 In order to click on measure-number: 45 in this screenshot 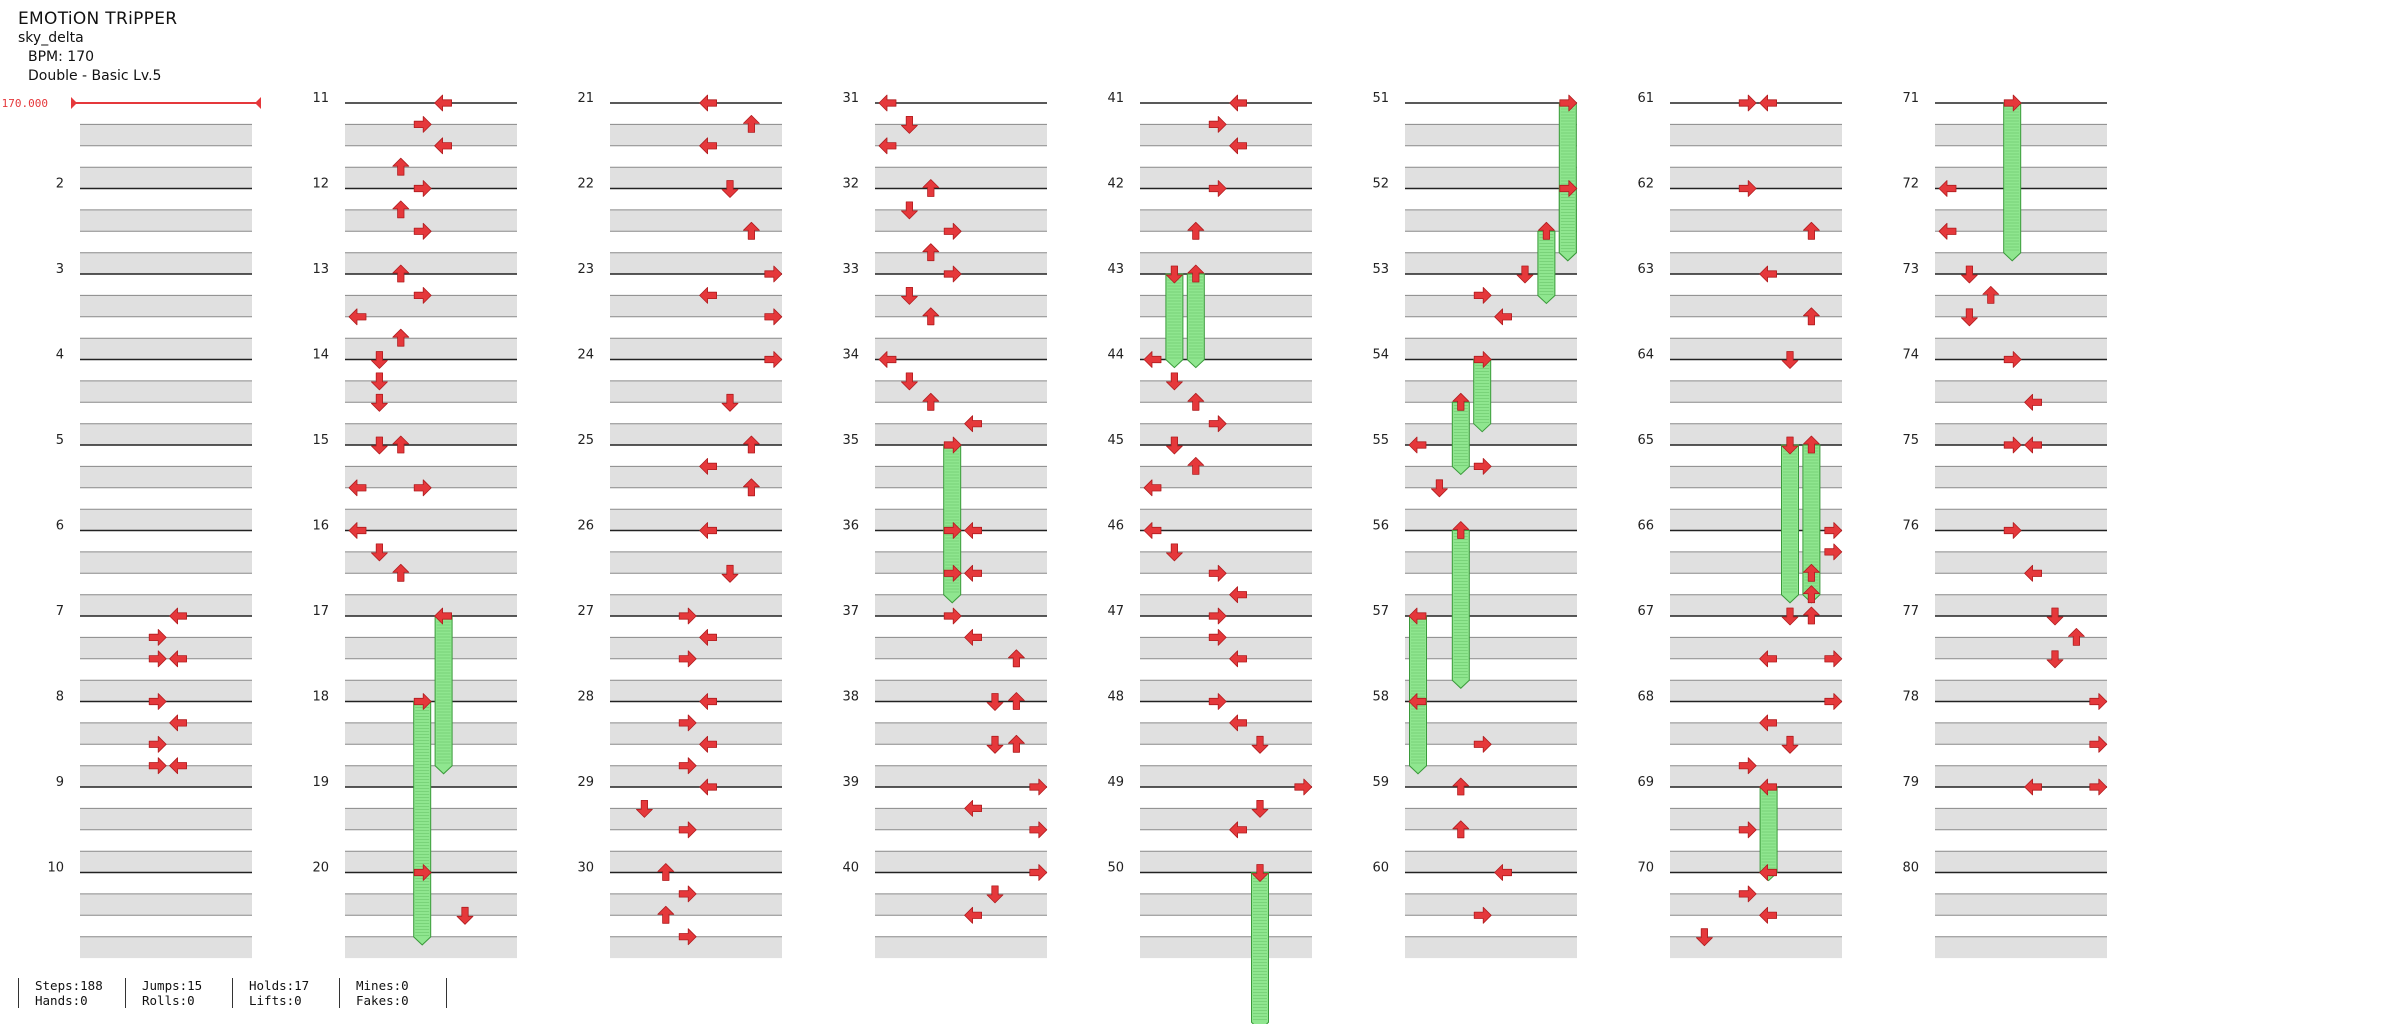, I will do `click(1115, 440)`.